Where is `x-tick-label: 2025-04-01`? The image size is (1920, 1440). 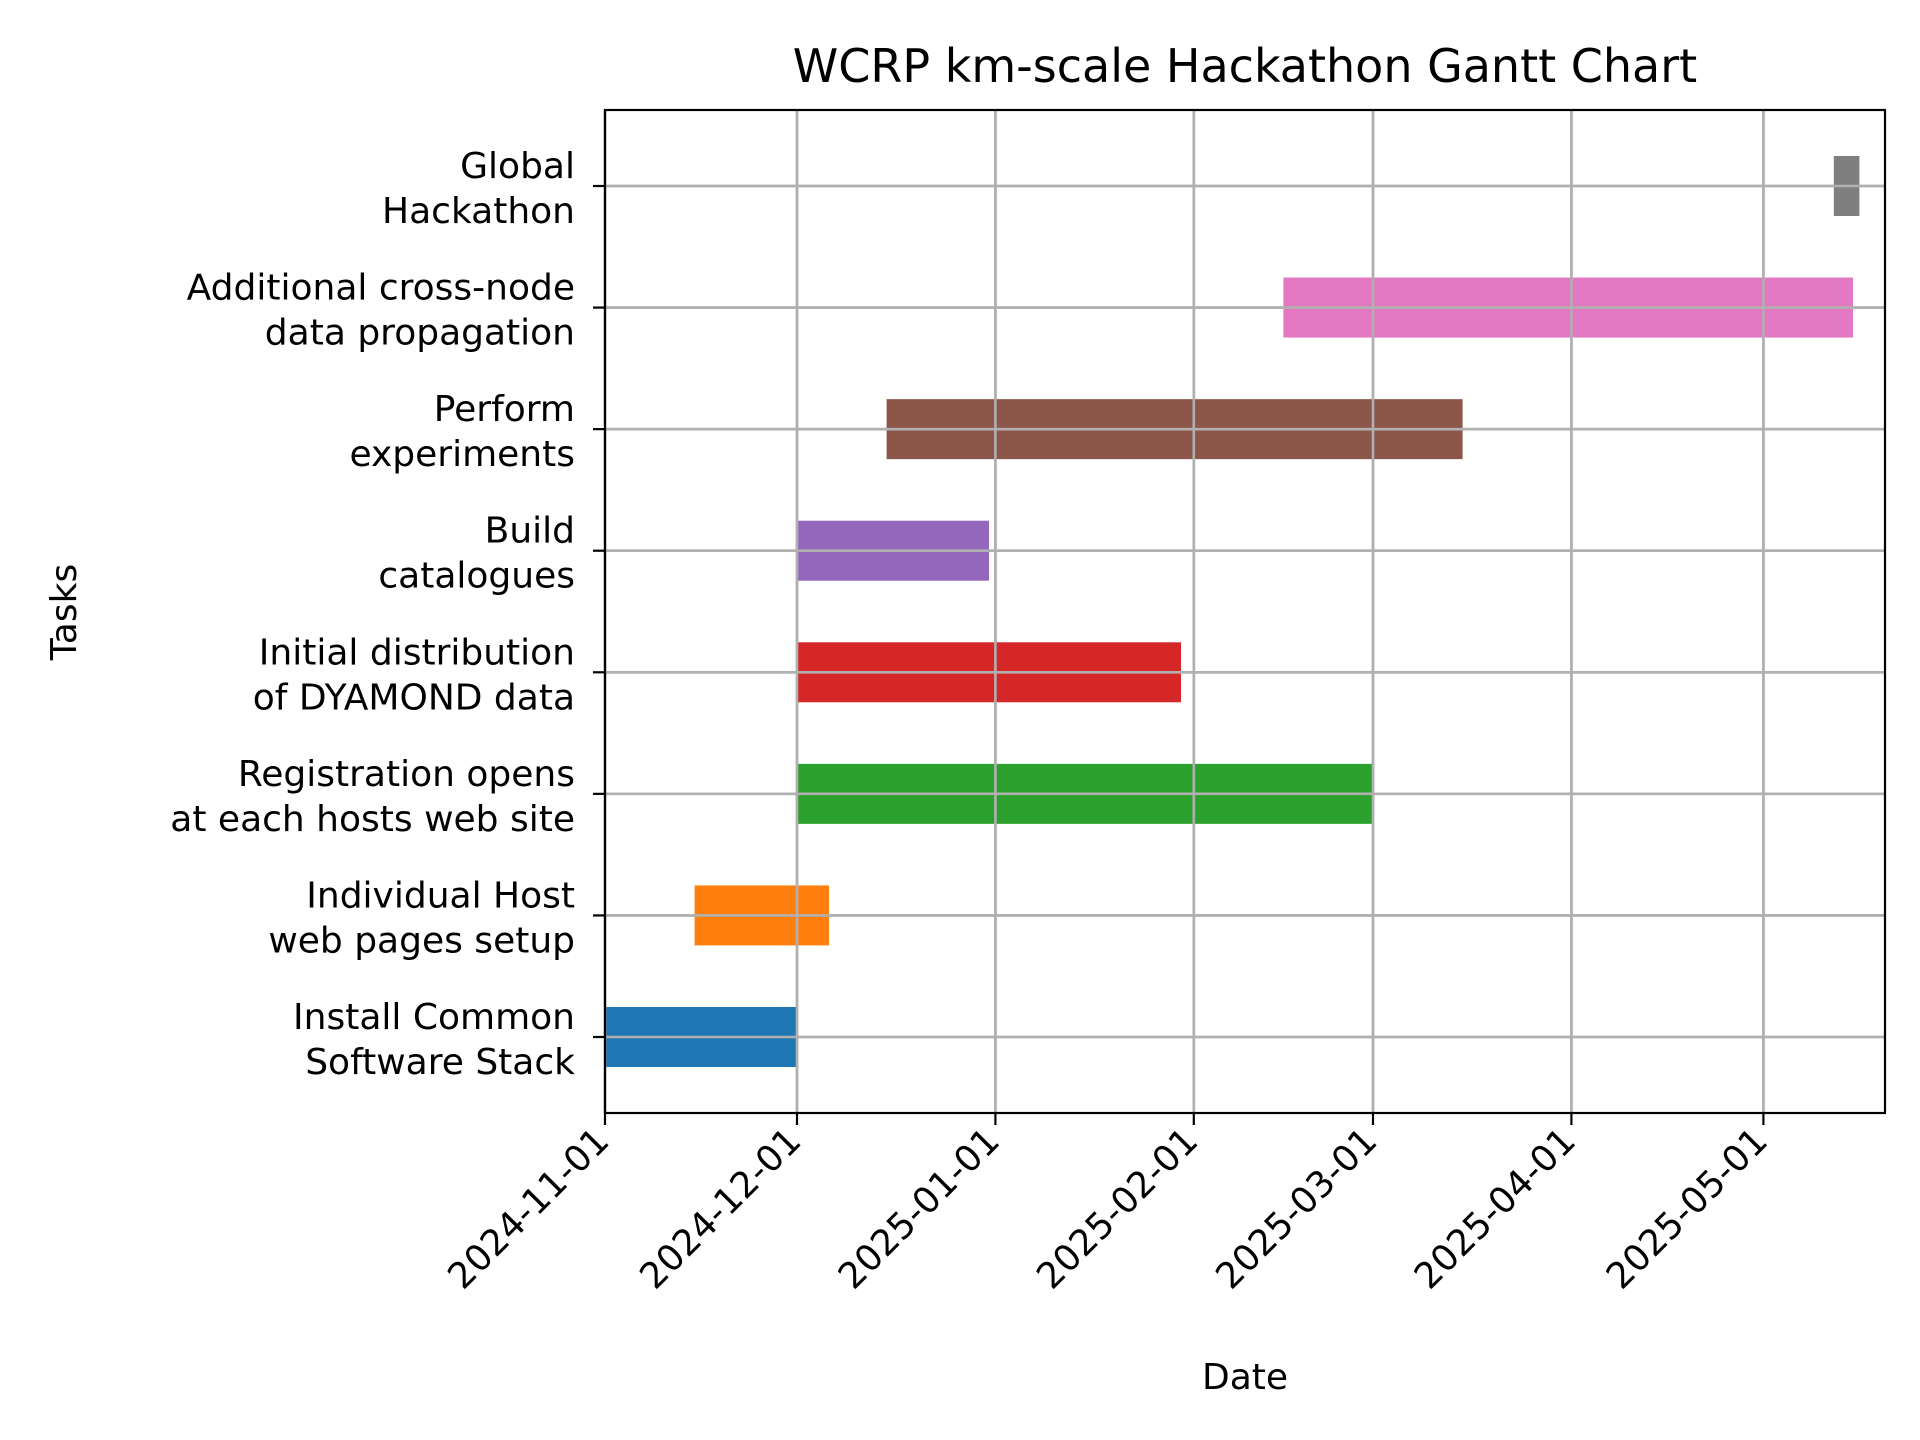 x-tick-label: 2025-04-01 is located at coordinates (1495, 1208).